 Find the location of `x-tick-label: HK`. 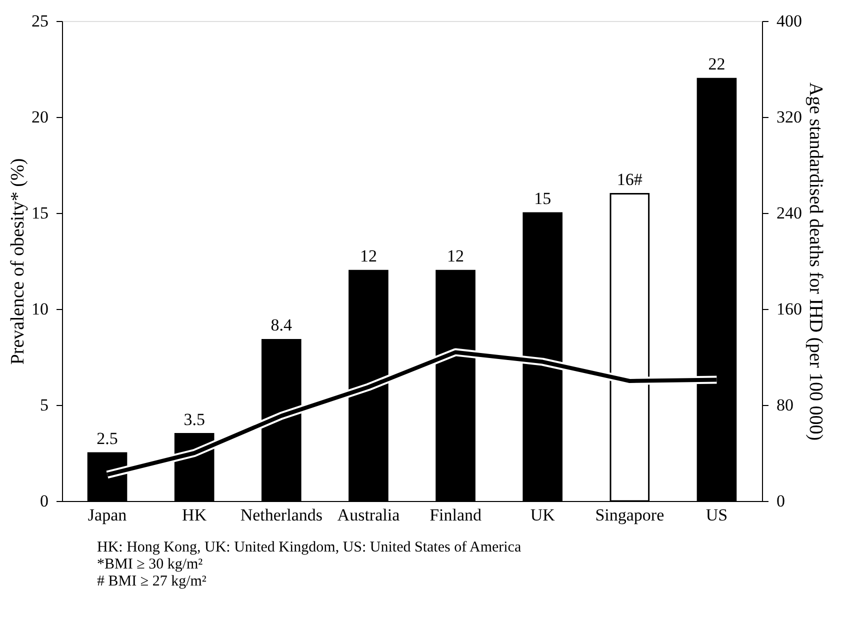

x-tick-label: HK is located at coordinates (195, 515).